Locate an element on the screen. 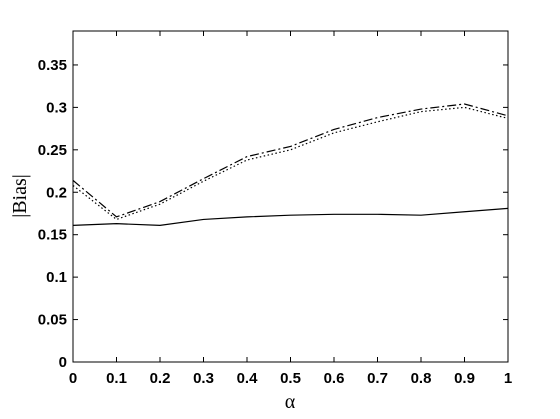  y-tick-label: 0.2 is located at coordinates (56, 192).